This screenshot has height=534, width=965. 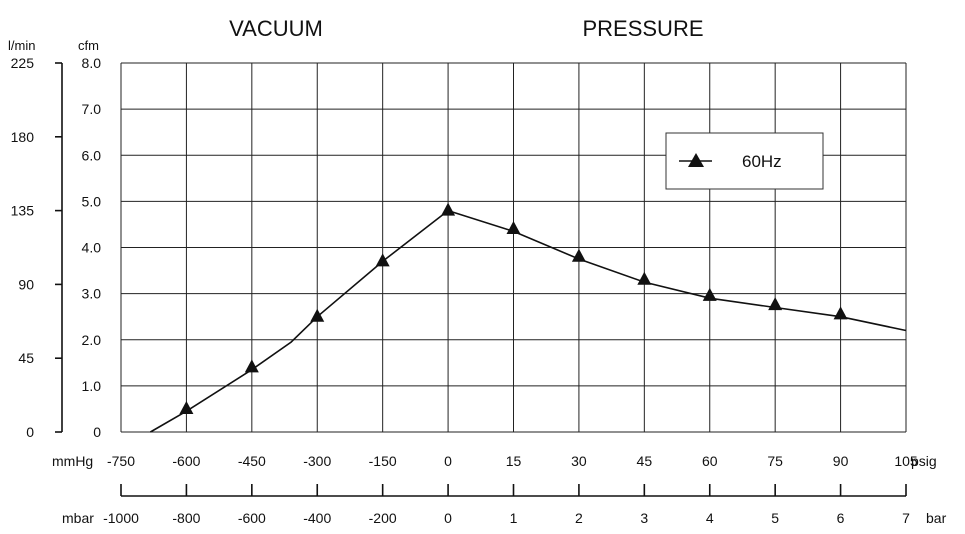 What do you see at coordinates (72, 461) in the screenshot?
I see `mmhg-unit: mmHg` at bounding box center [72, 461].